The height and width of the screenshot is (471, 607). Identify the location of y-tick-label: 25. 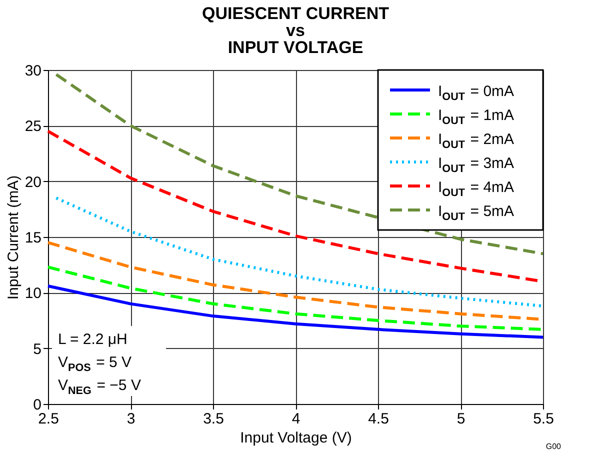
(33, 127).